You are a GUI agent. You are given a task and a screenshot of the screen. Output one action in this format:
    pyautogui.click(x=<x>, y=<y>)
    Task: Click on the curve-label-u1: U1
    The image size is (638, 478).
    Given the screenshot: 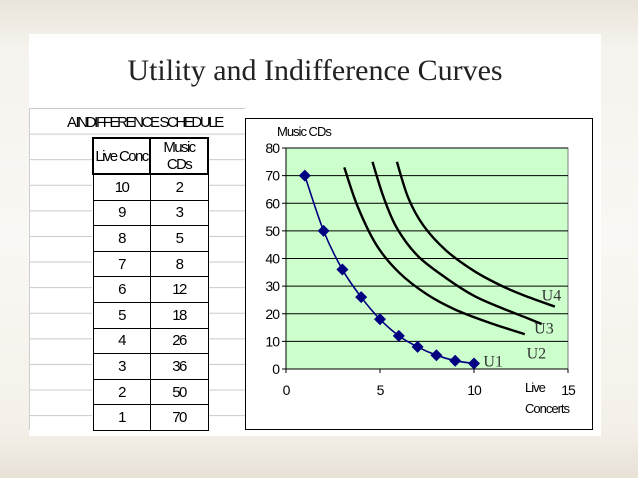 What is the action you would take?
    pyautogui.click(x=493, y=362)
    